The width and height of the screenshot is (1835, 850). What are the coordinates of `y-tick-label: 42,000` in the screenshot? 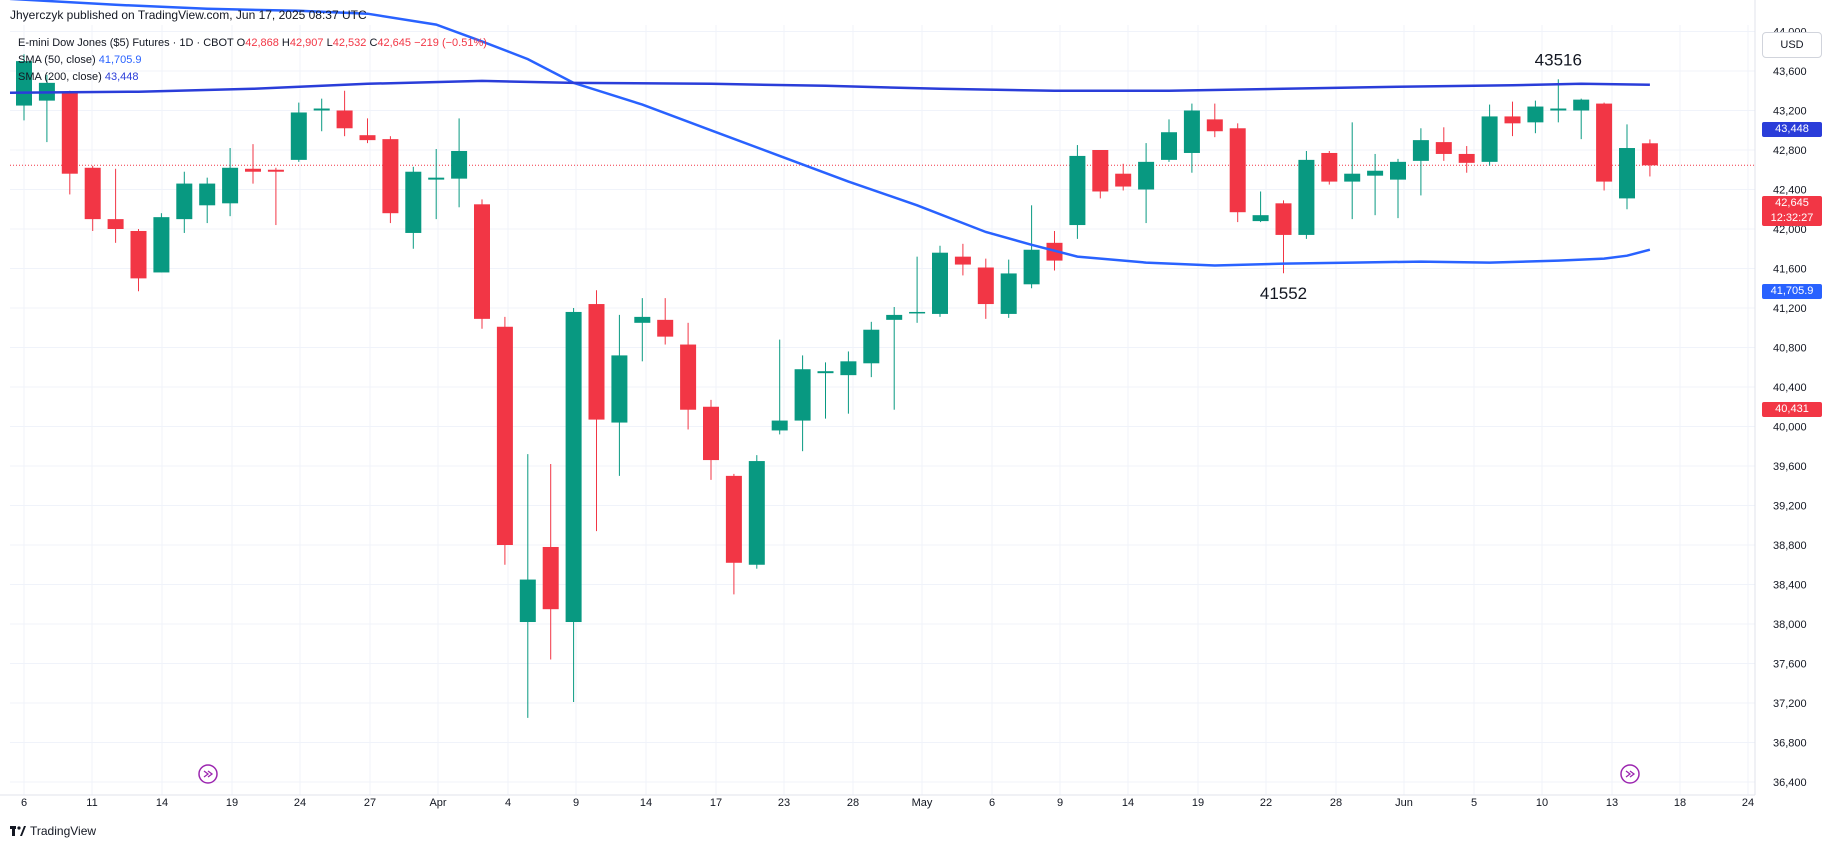 It's located at (1790, 230).